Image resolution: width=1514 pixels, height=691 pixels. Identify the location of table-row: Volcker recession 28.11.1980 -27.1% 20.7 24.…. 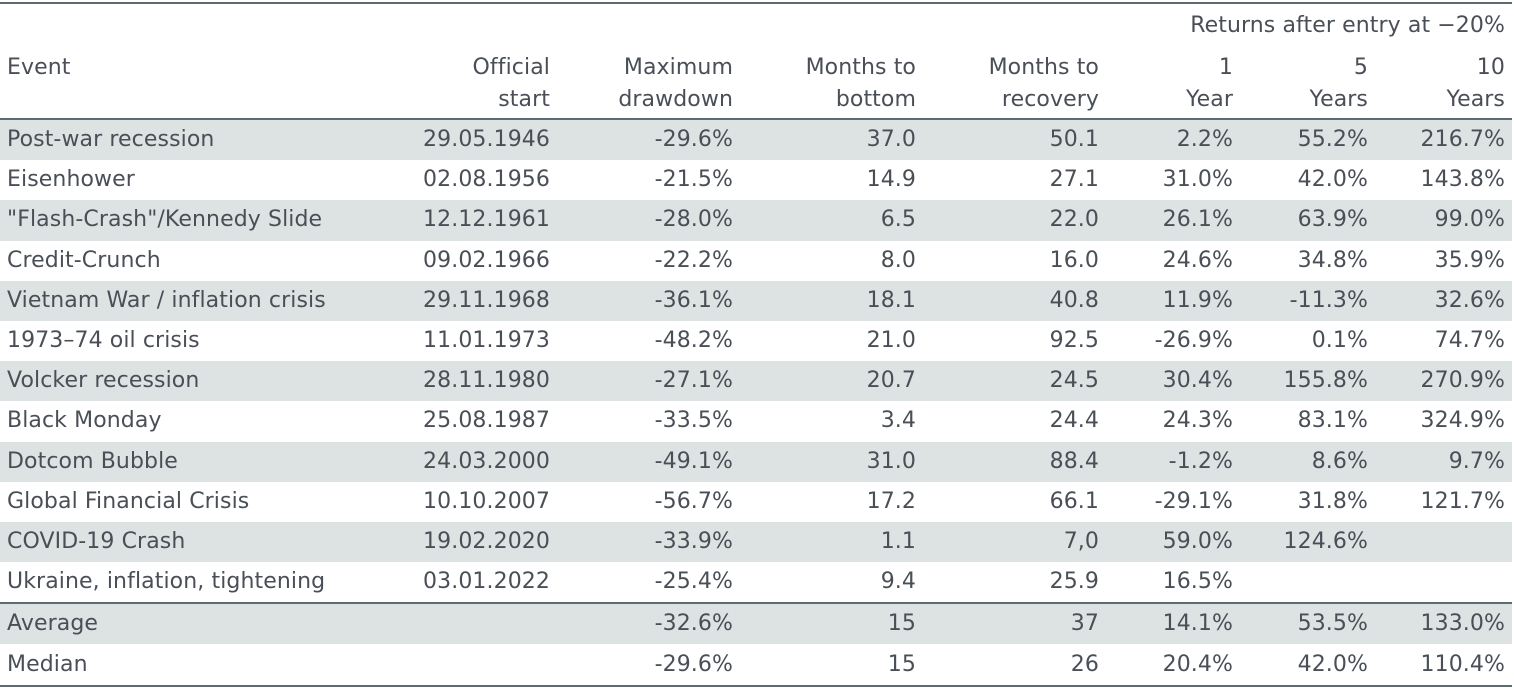
(756, 381).